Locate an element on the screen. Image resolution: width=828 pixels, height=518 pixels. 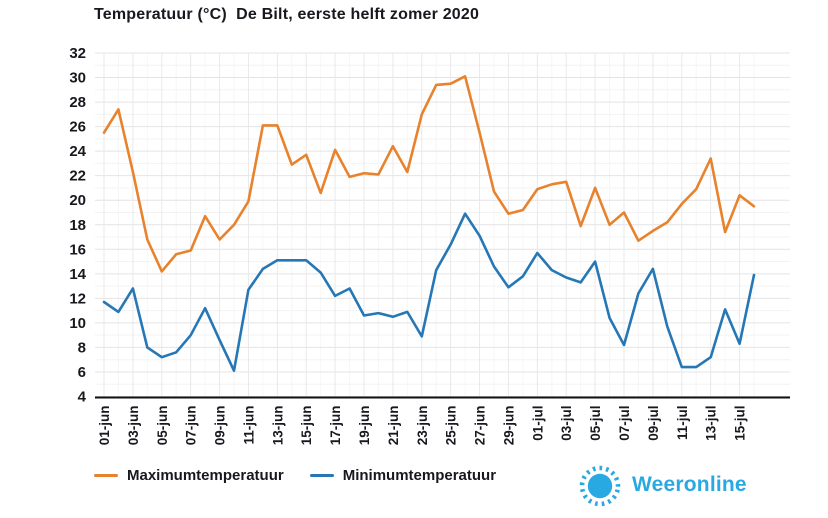
legend-item-minimumtemperatuur: Minimumtemperatuur is located at coordinates (403, 475).